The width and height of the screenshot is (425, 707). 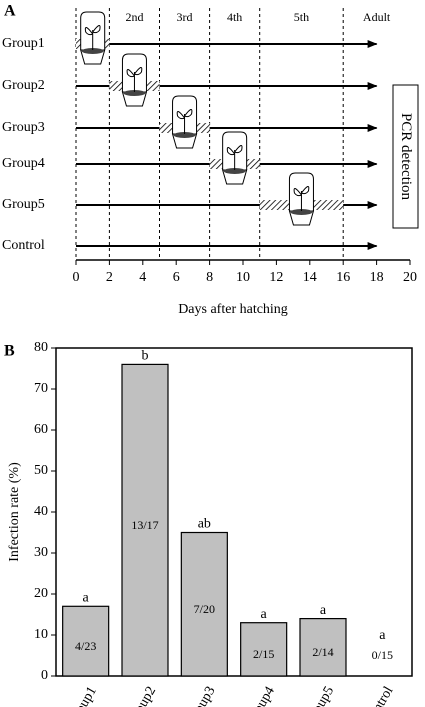 What do you see at coordinates (209, 277) in the screenshot?
I see `x-tick-label: 8` at bounding box center [209, 277].